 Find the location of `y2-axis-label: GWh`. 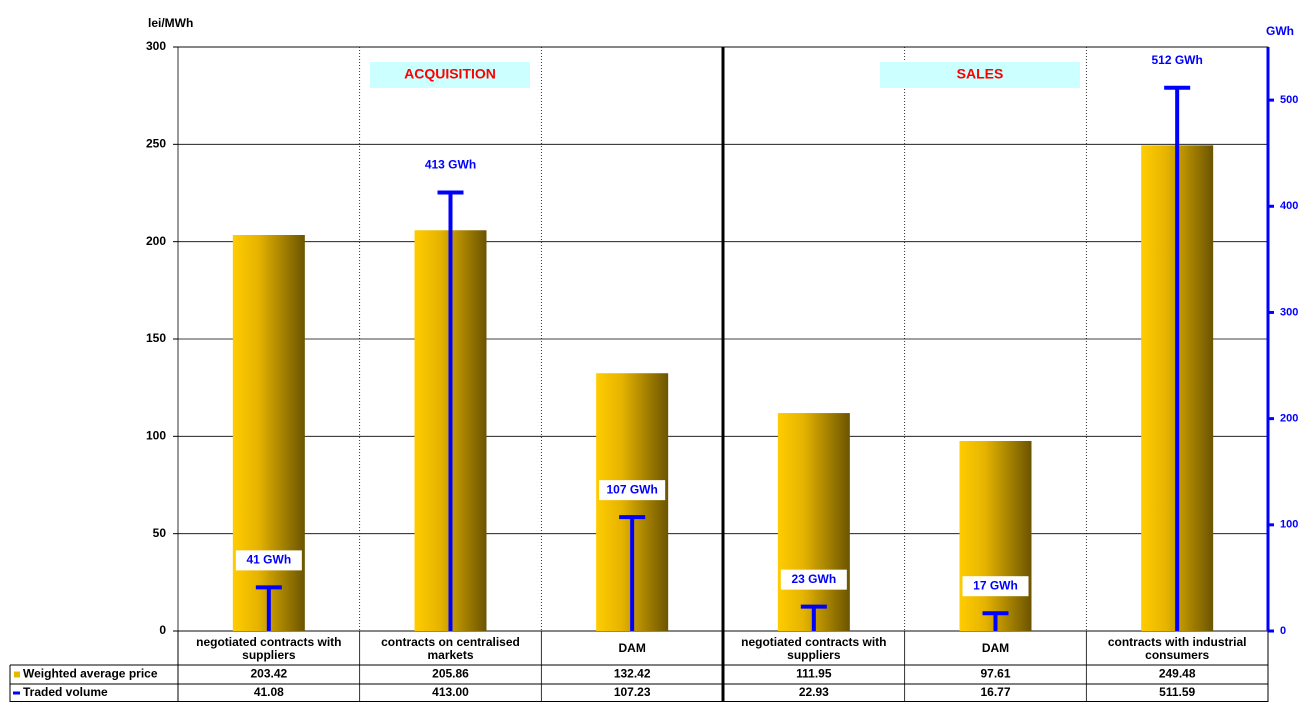

y2-axis-label: GWh is located at coordinates (1280, 31).